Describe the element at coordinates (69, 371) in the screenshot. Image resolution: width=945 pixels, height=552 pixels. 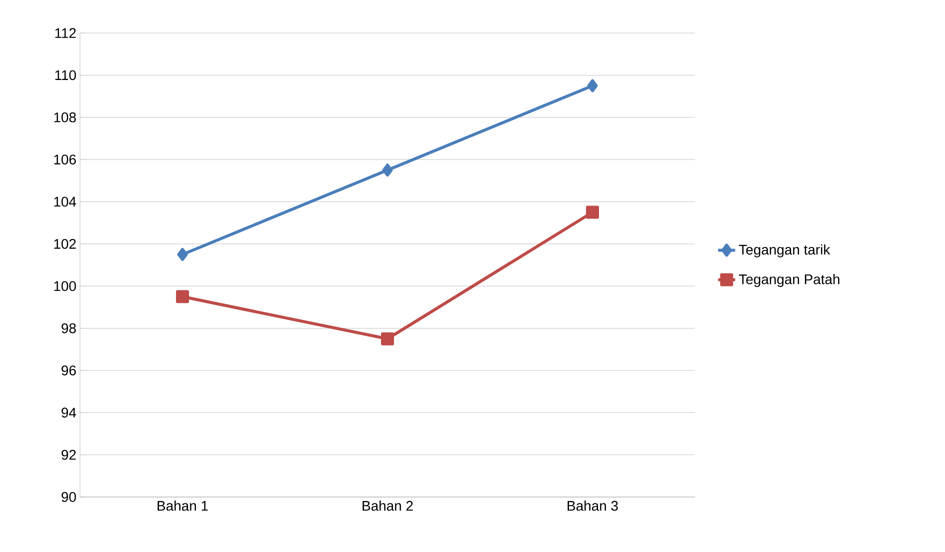
I see `y-tick-label: 96` at that location.